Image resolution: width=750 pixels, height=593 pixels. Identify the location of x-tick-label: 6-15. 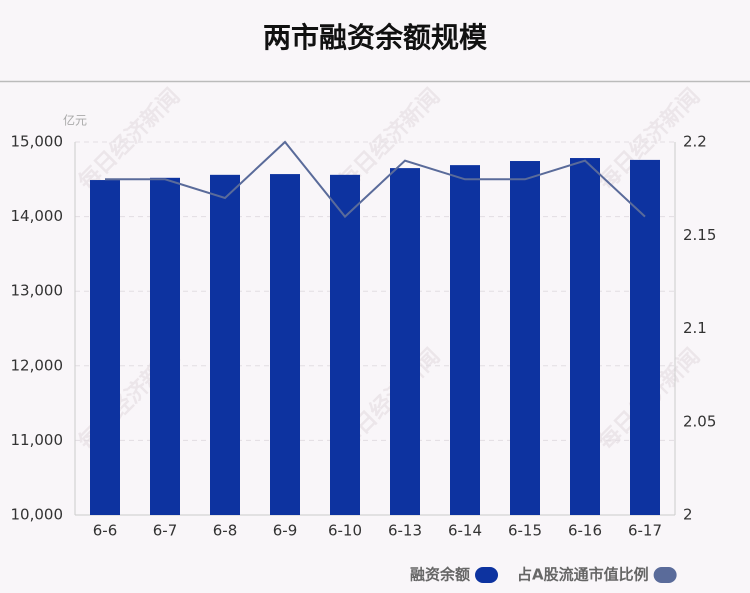
(525, 531).